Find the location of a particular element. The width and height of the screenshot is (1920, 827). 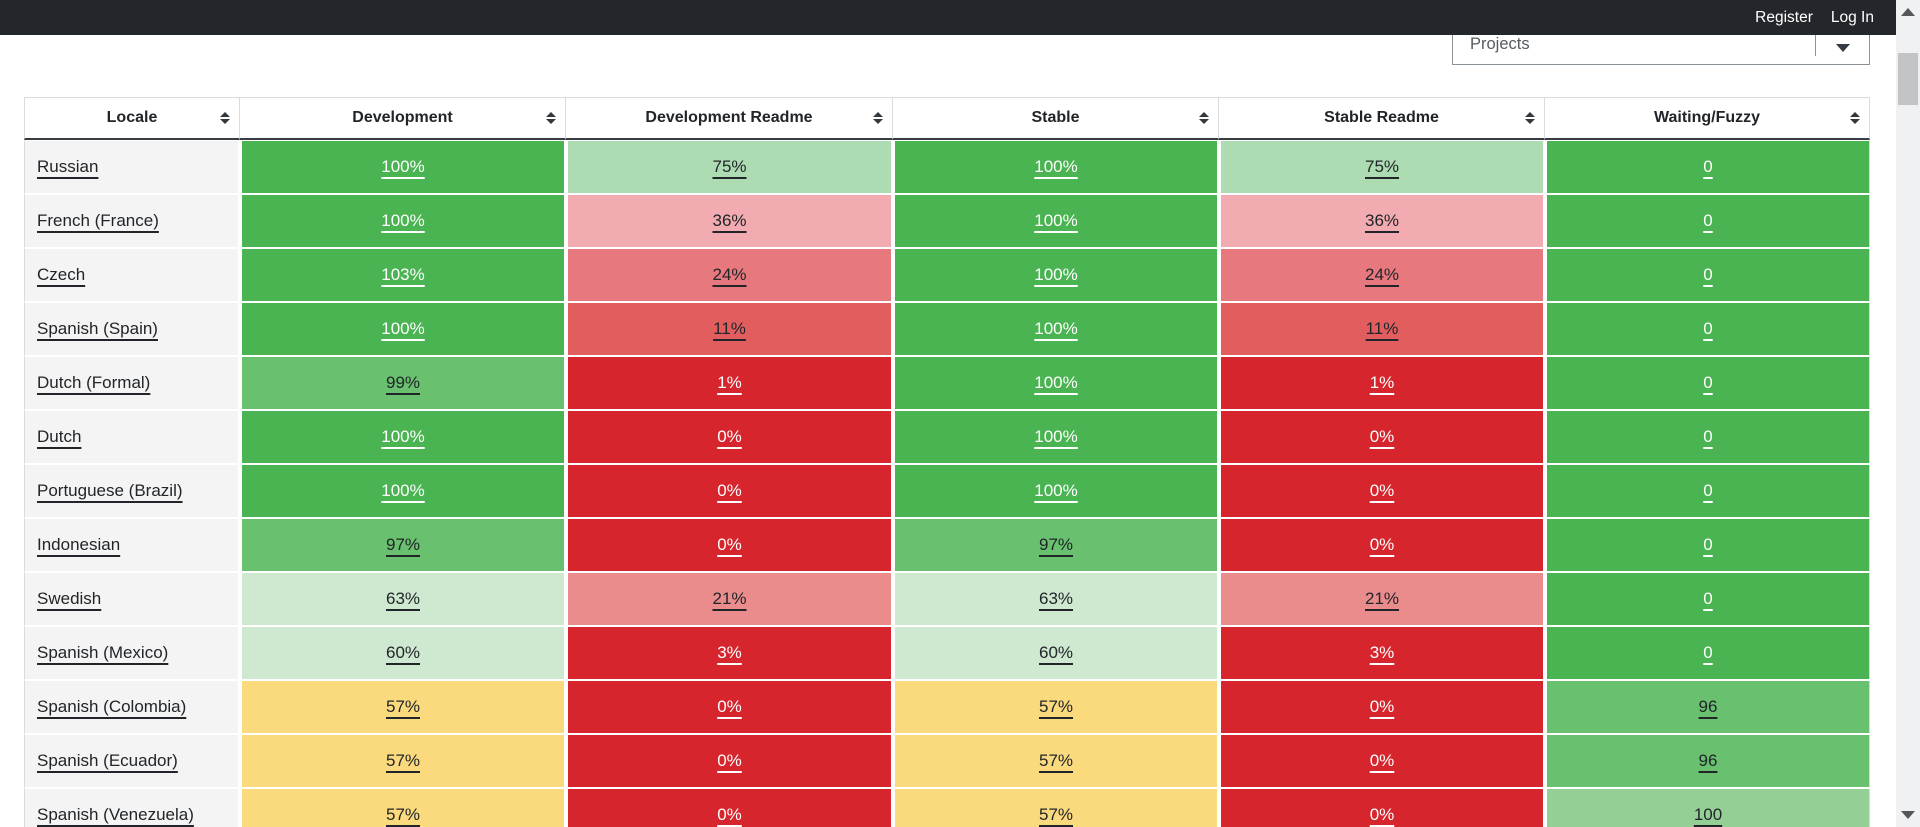

column-header-stable: Stable is located at coordinates (1056, 118).